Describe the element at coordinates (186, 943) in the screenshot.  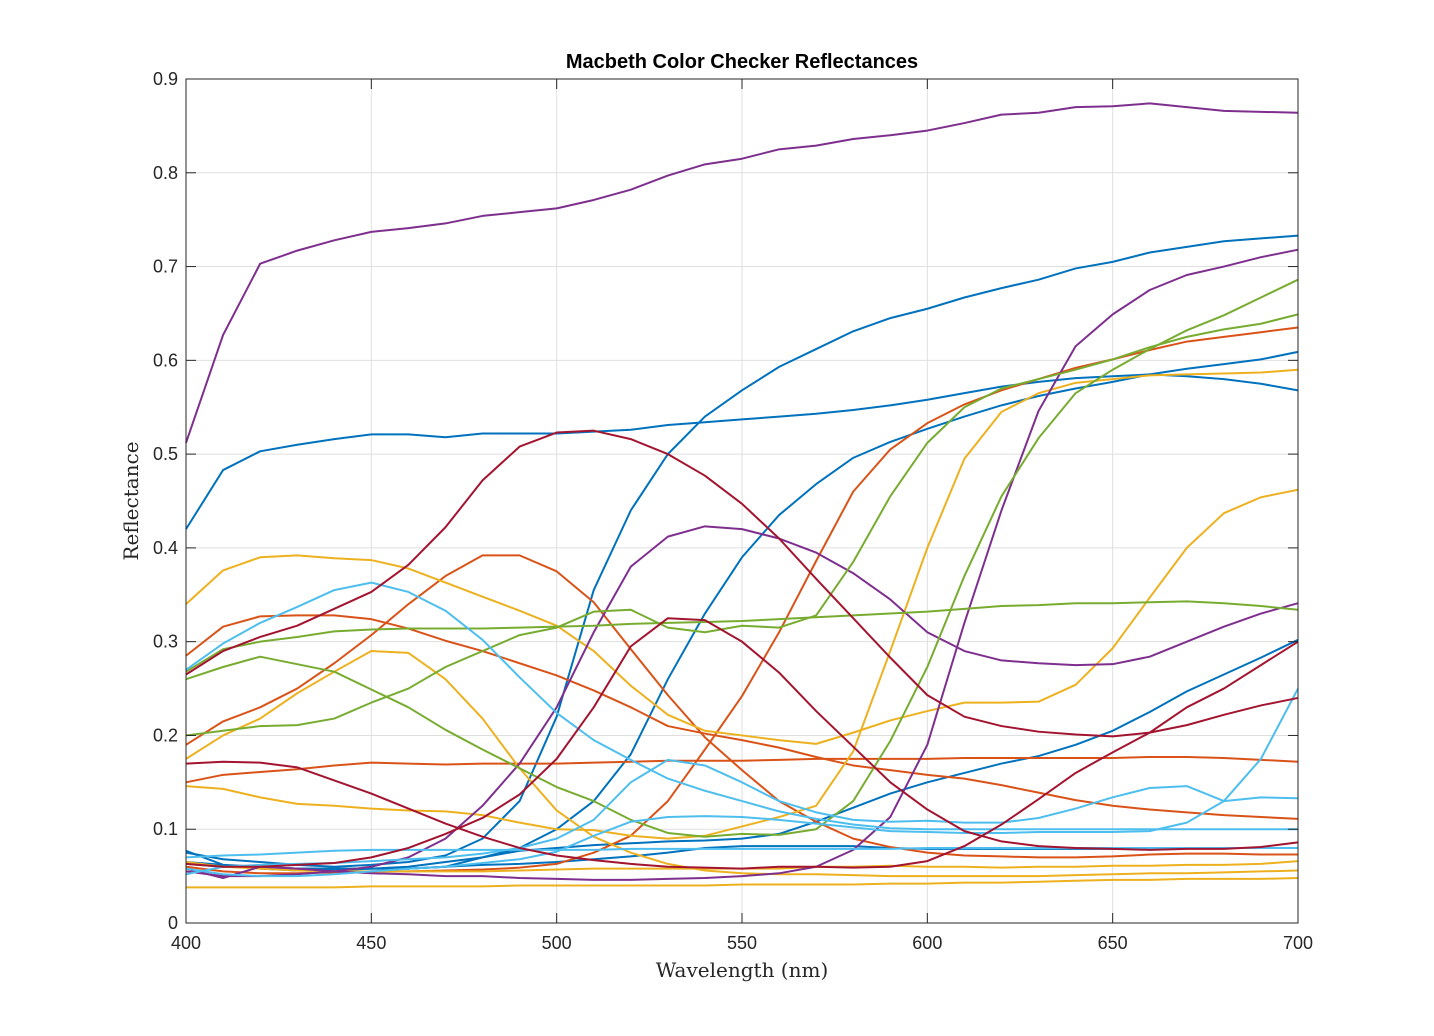
I see `x-tick-label: 400` at that location.